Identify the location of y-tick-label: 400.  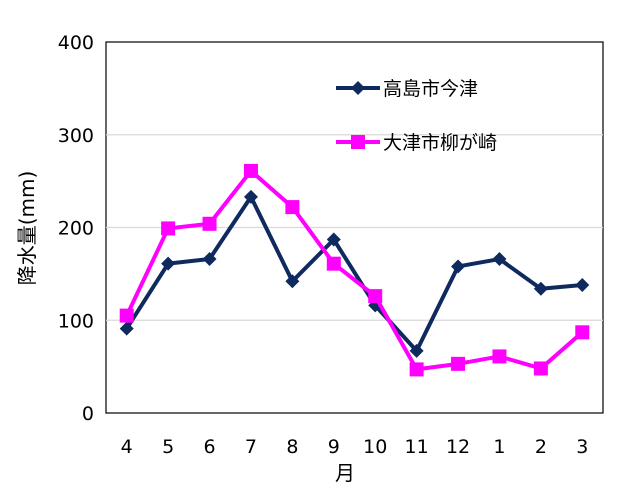
(76, 43).